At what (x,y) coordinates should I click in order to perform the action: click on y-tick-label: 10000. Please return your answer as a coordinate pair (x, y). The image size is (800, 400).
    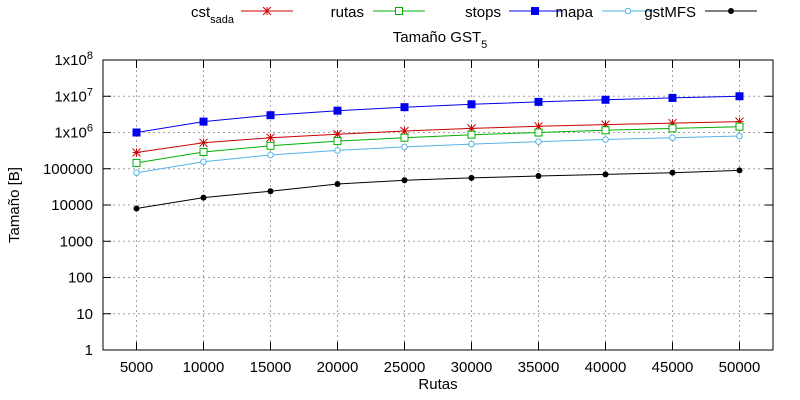
    Looking at the image, I should click on (72, 205).